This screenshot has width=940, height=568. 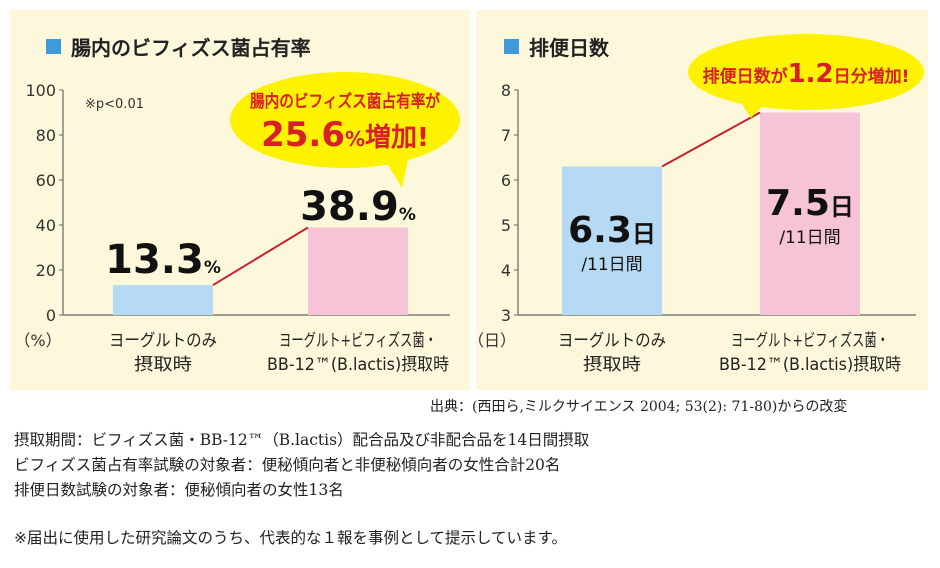 What do you see at coordinates (46, 135) in the screenshot?
I see `y-tick-label: 80` at bounding box center [46, 135].